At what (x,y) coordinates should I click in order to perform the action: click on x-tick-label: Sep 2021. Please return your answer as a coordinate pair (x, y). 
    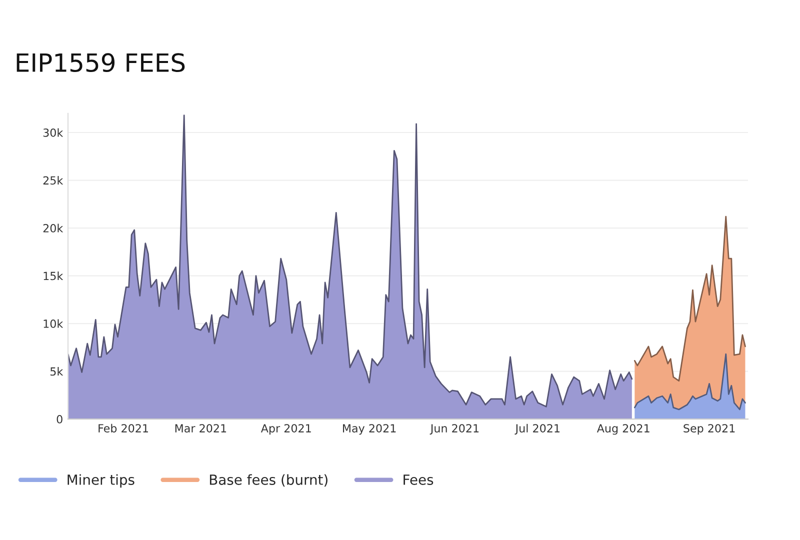
    Looking at the image, I should click on (709, 429).